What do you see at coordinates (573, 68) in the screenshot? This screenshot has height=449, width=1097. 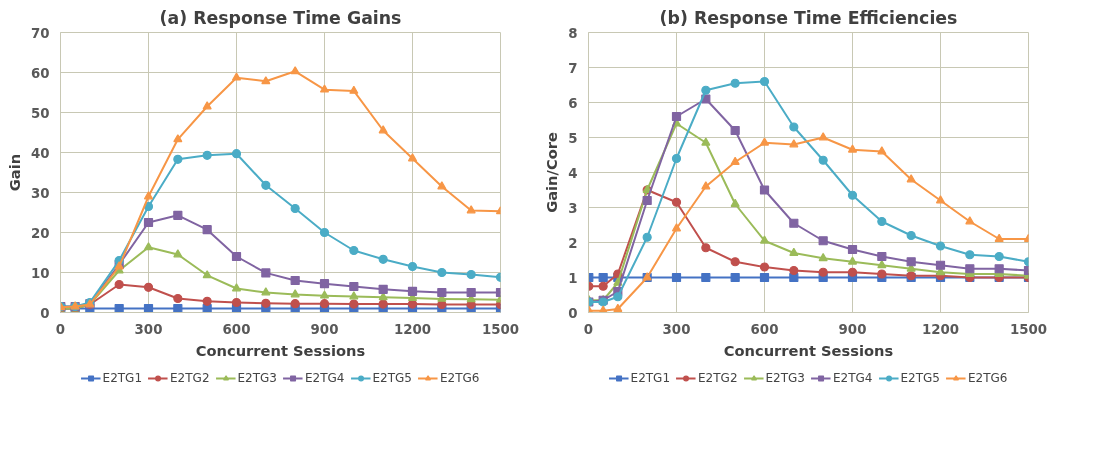 I see `y-tick-label: 7` at bounding box center [573, 68].